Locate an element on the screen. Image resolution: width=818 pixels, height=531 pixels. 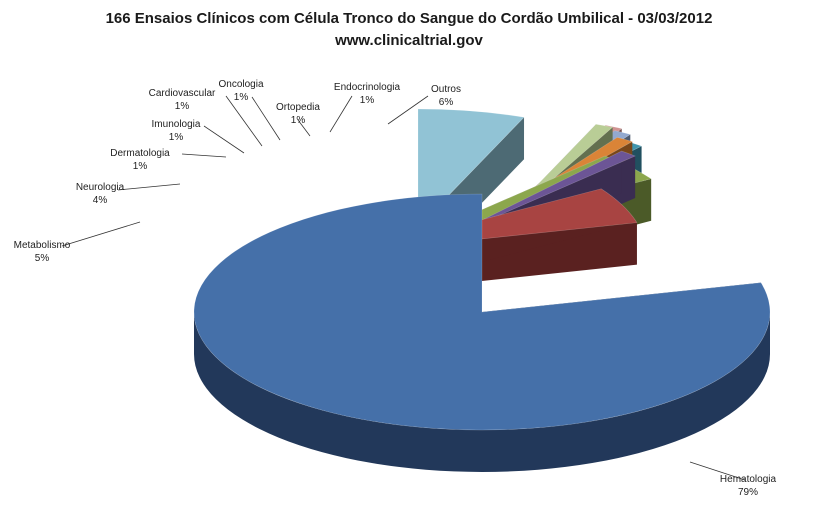
slice-label: Cardiovascular is located at coordinates (182, 93).